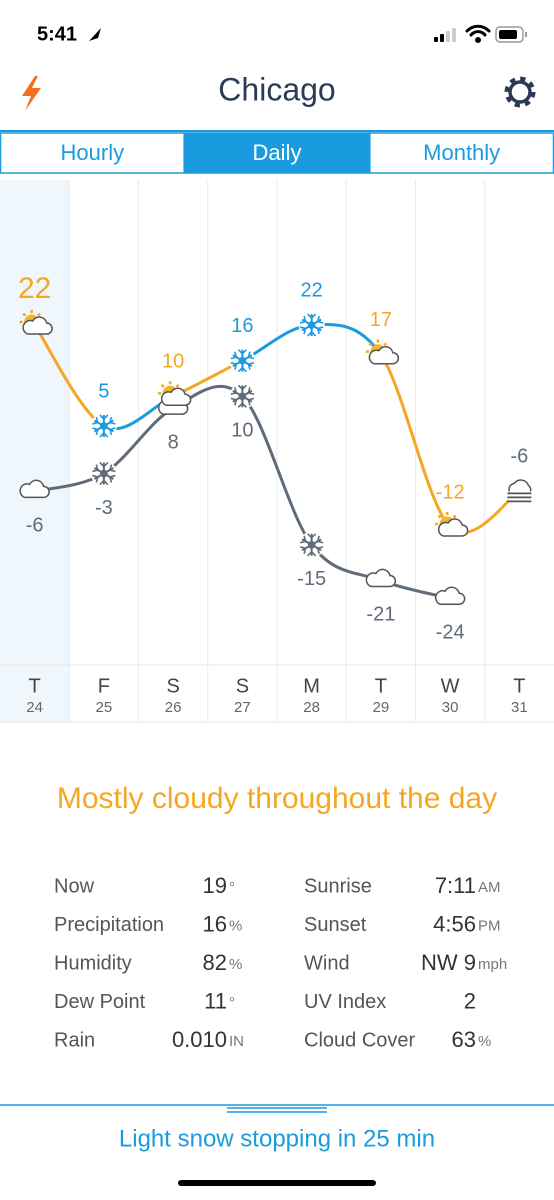 This screenshot has height=1200, width=554. Describe the element at coordinates (31, 93) in the screenshot. I see `bolt-button` at that location.